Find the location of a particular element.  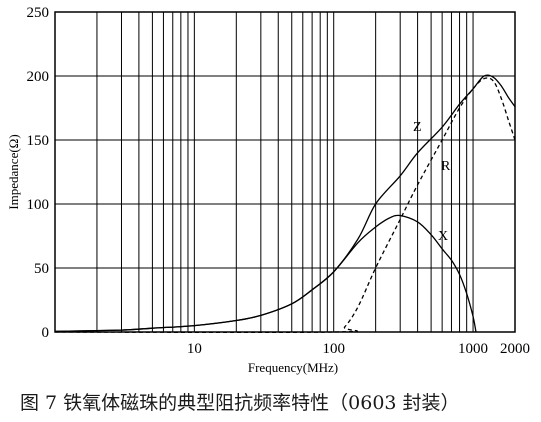

curve-label-r: R is located at coordinates (446, 166).